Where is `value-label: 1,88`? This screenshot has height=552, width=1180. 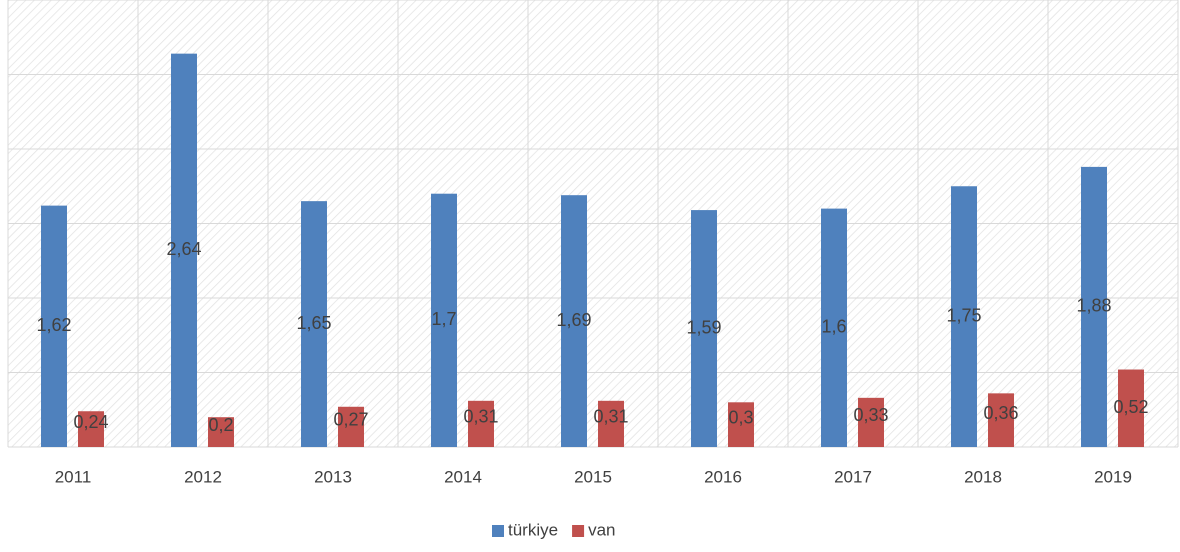
value-label: 1,88 is located at coordinates (1093, 306).